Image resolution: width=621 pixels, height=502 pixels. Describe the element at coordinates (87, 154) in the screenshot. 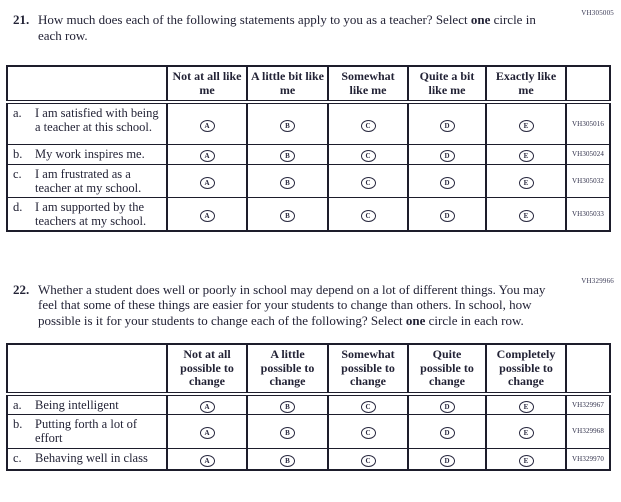

I see `statement-cell: b. My work inspires me.` at that location.